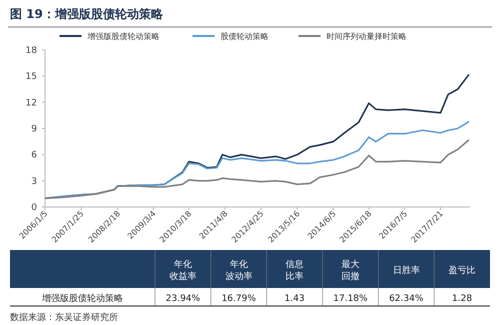 This screenshot has width=500, height=325. What do you see at coordinates (82, 298) in the screenshot?
I see `text: 增强版股债轮动策略` at bounding box center [82, 298].